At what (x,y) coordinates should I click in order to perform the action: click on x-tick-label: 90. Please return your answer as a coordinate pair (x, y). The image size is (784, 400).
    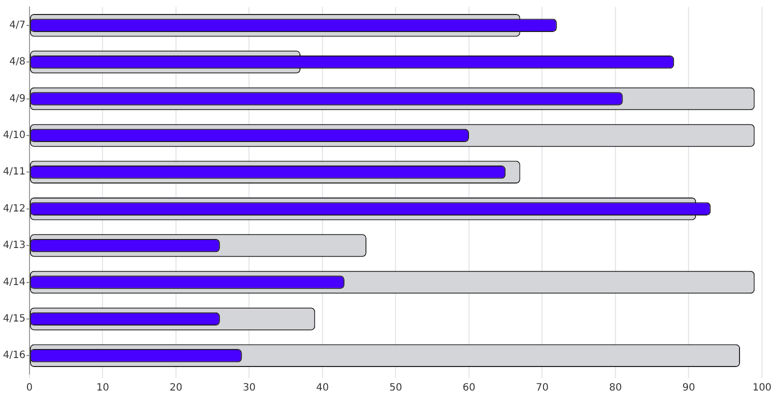
    Looking at the image, I should click on (689, 388).